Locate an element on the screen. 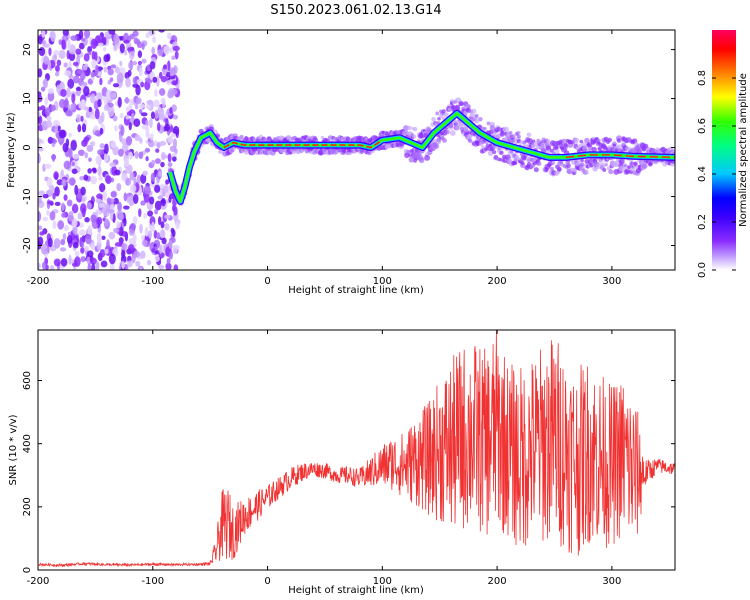 Image resolution: width=750 pixels, height=600 pixels. ridge-band-green is located at coordinates (421, 157).